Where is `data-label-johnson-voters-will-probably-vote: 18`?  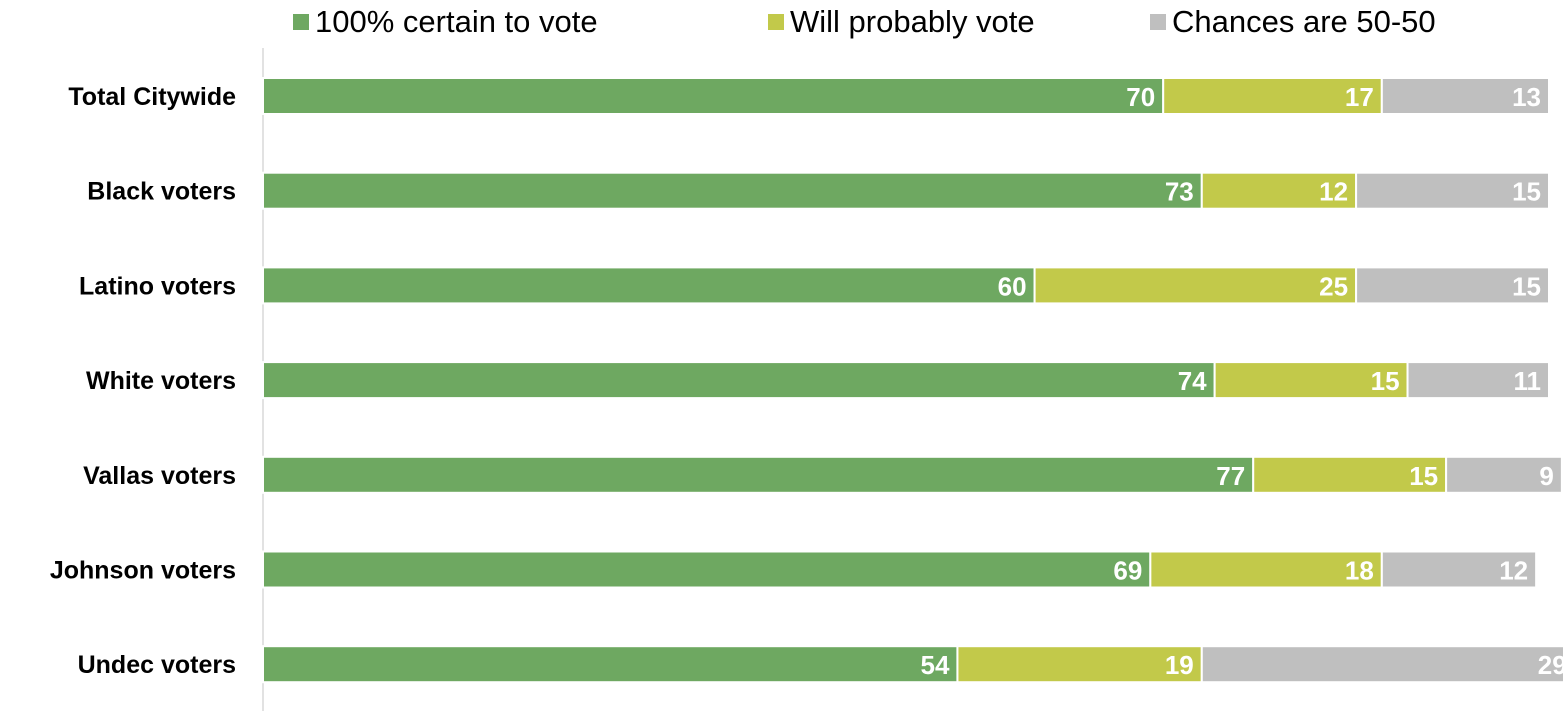 data-label-johnson-voters-will-probably-vote: 18 is located at coordinates (1359, 571).